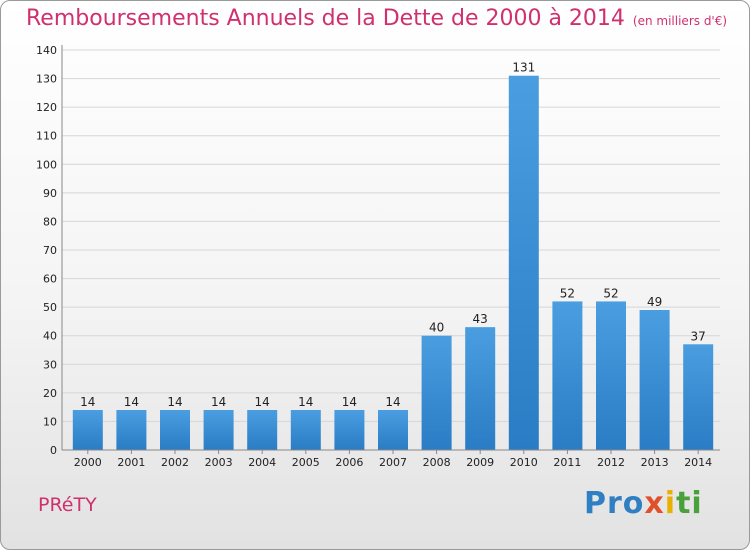 The width and height of the screenshot is (750, 550). What do you see at coordinates (219, 462) in the screenshot?
I see `x-tick-label: 2003` at bounding box center [219, 462].